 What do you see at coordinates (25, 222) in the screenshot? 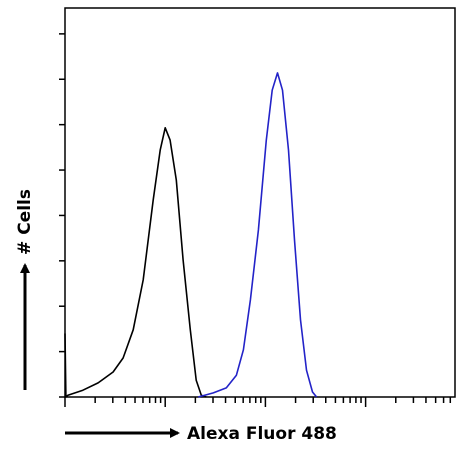
I see `y-axis-label: # Cells` at bounding box center [25, 222].